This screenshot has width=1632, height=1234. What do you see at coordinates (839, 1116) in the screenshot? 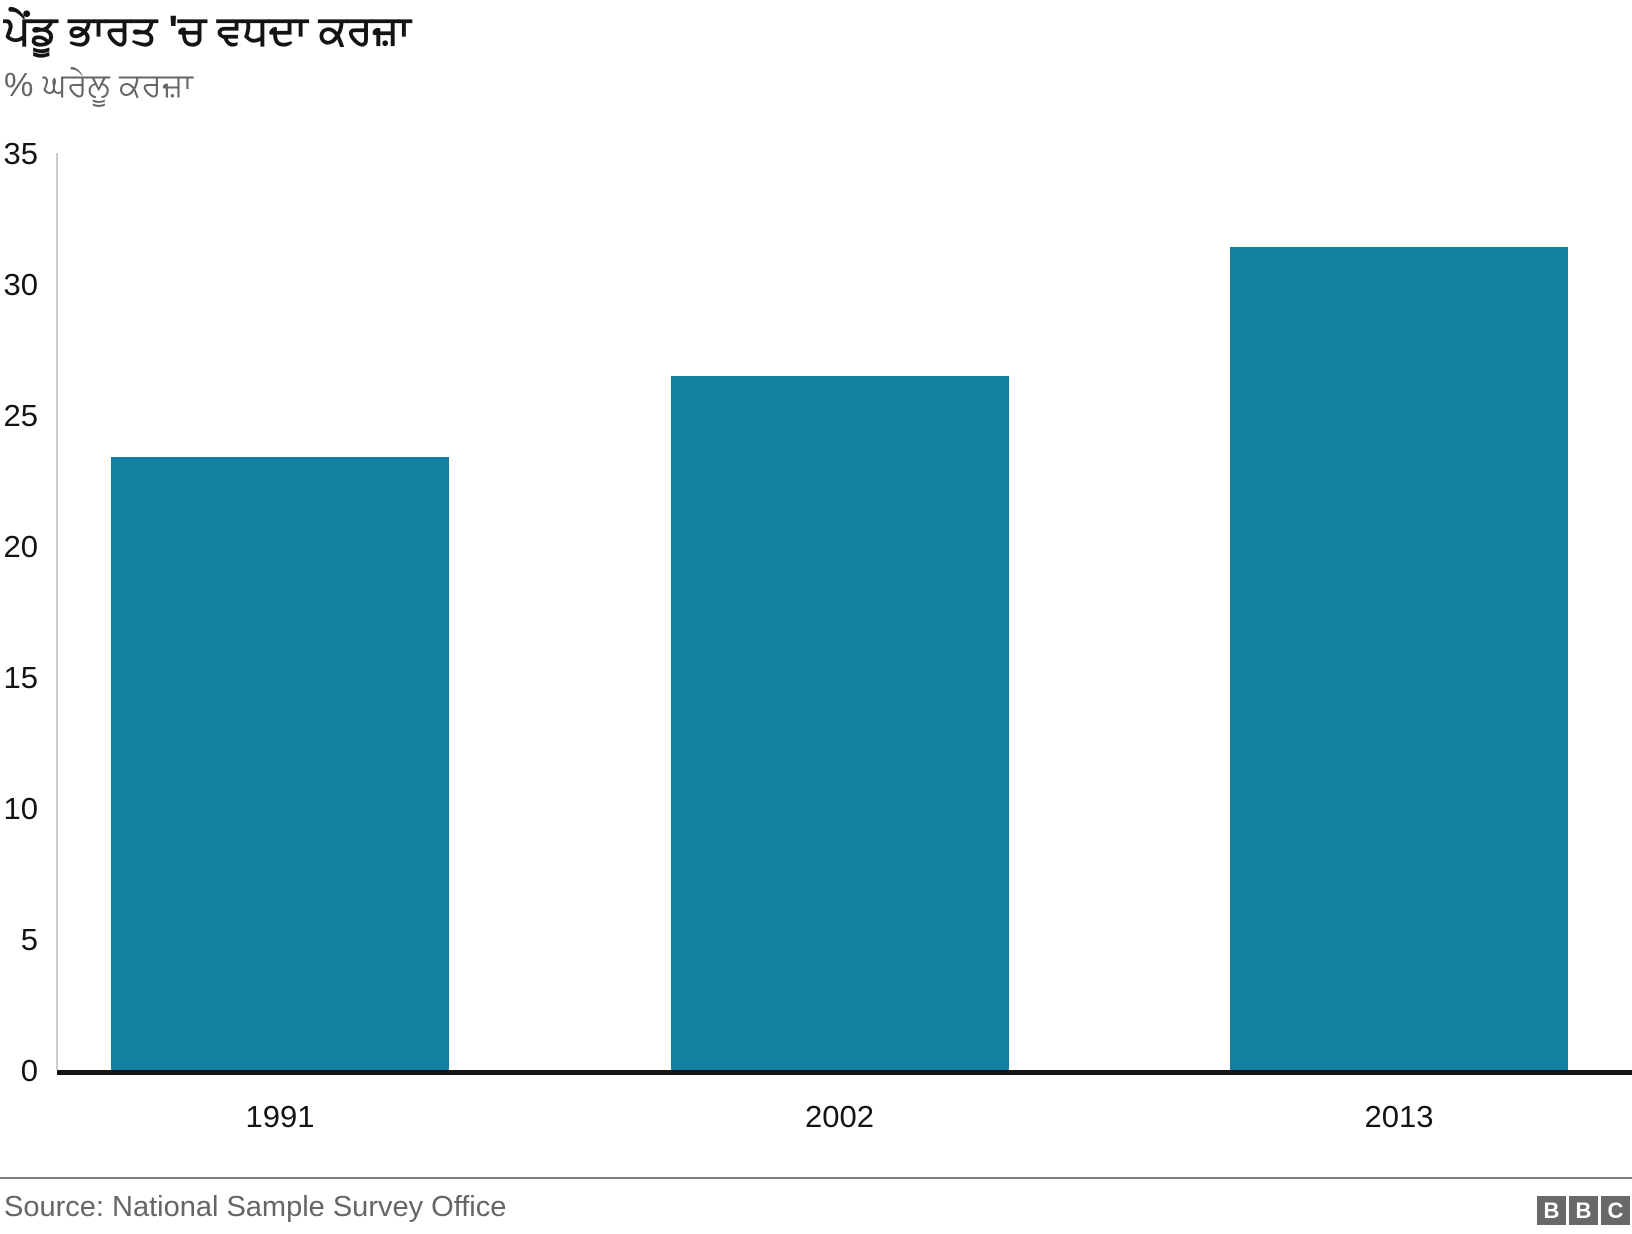
I see `x-tick-label-2002: 2002` at bounding box center [839, 1116].